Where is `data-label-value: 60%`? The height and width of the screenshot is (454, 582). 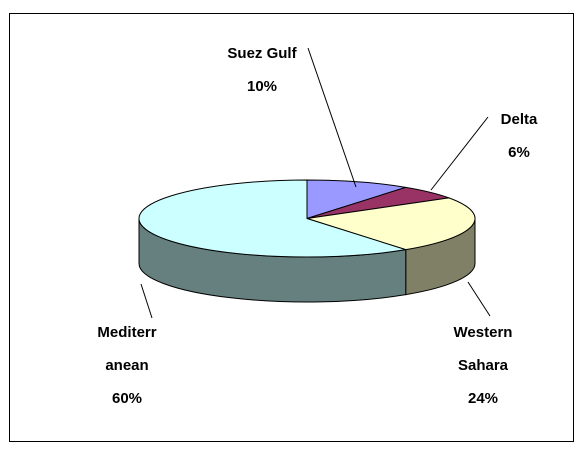 data-label-value: 60% is located at coordinates (127, 398).